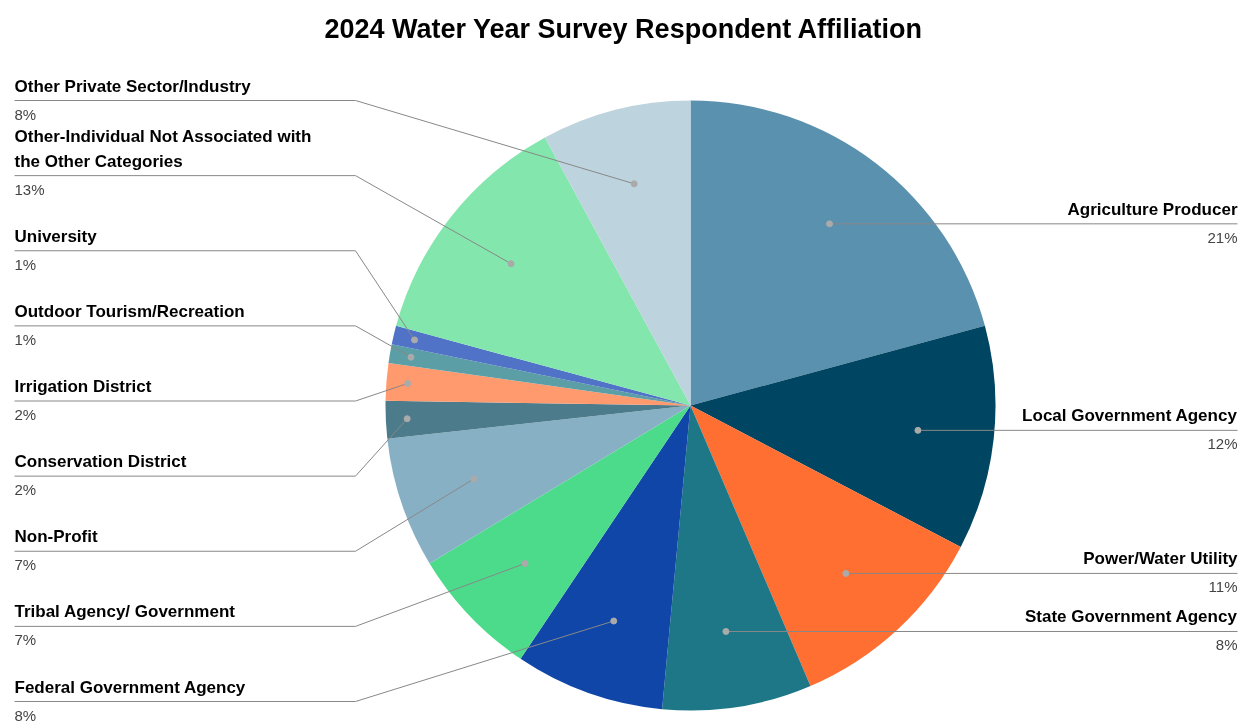 The width and height of the screenshot is (1247, 721). Describe the element at coordinates (1161, 559) in the screenshot. I see `slice-label: Power/Water Utility` at that location.